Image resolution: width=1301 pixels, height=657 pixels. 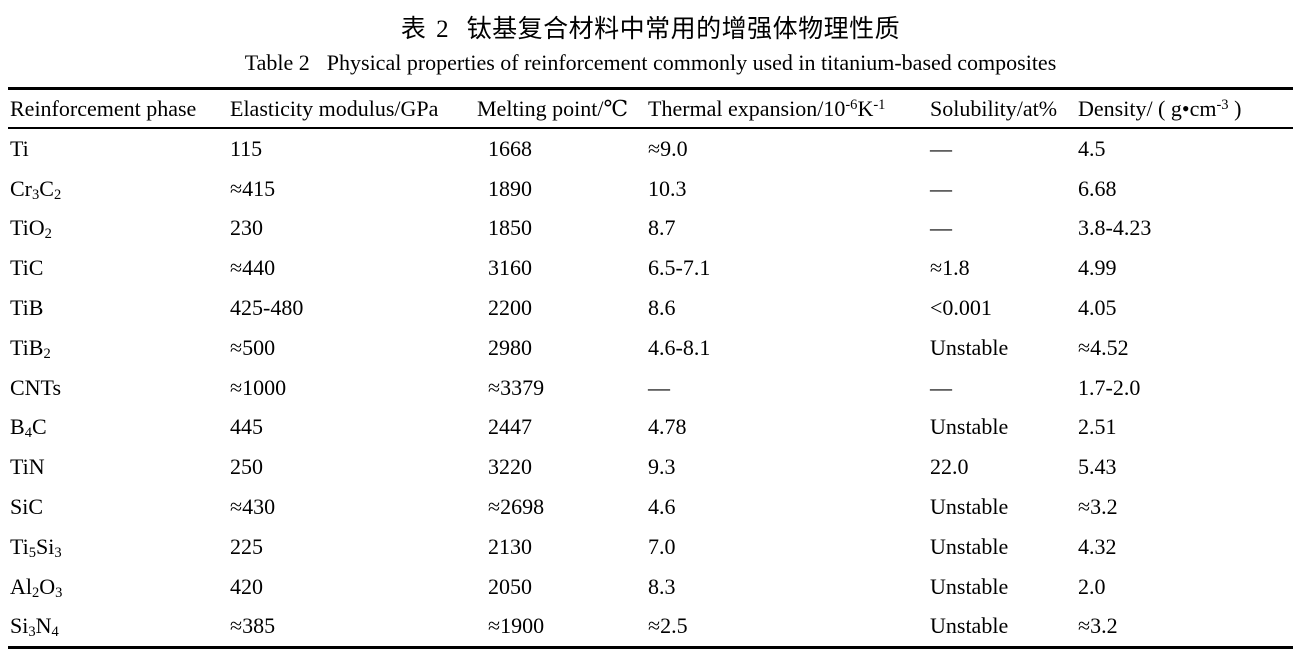 I want to click on table-row: TiB 425-480 2200 8.6 <0.001 4.05, so click(x=650, y=308).